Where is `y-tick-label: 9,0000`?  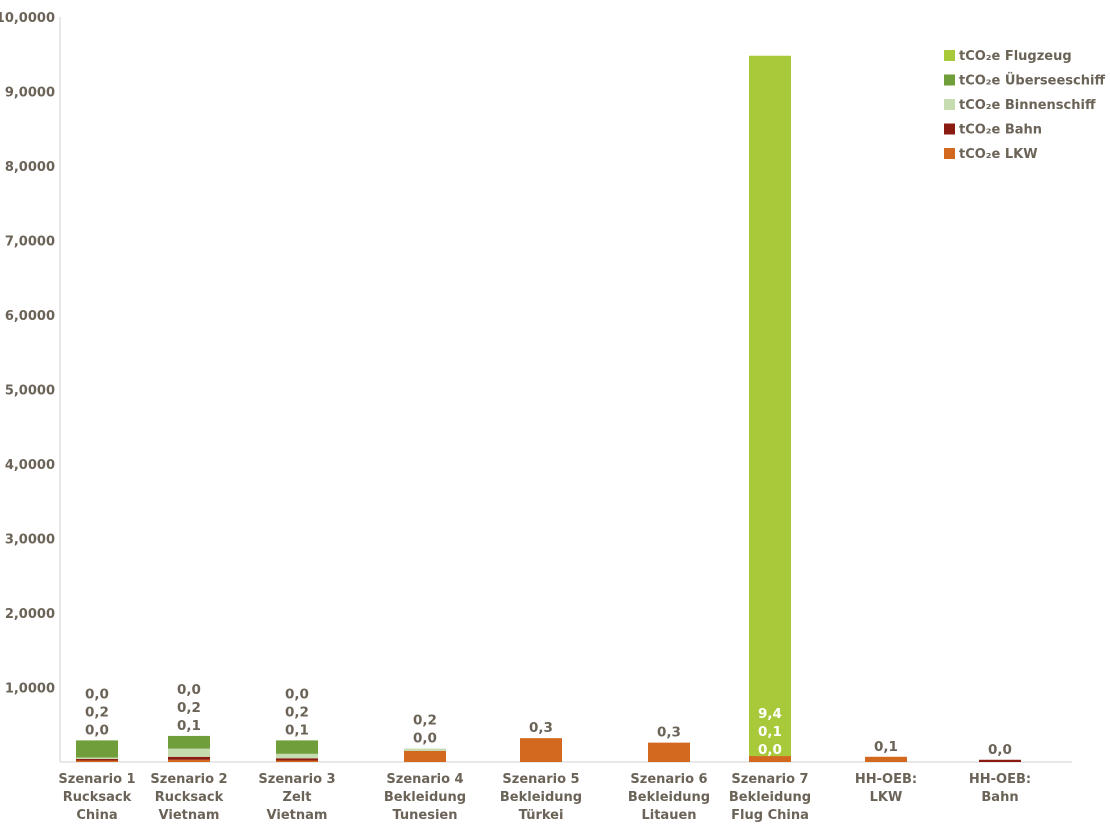
y-tick-label: 9,0000 is located at coordinates (30, 93).